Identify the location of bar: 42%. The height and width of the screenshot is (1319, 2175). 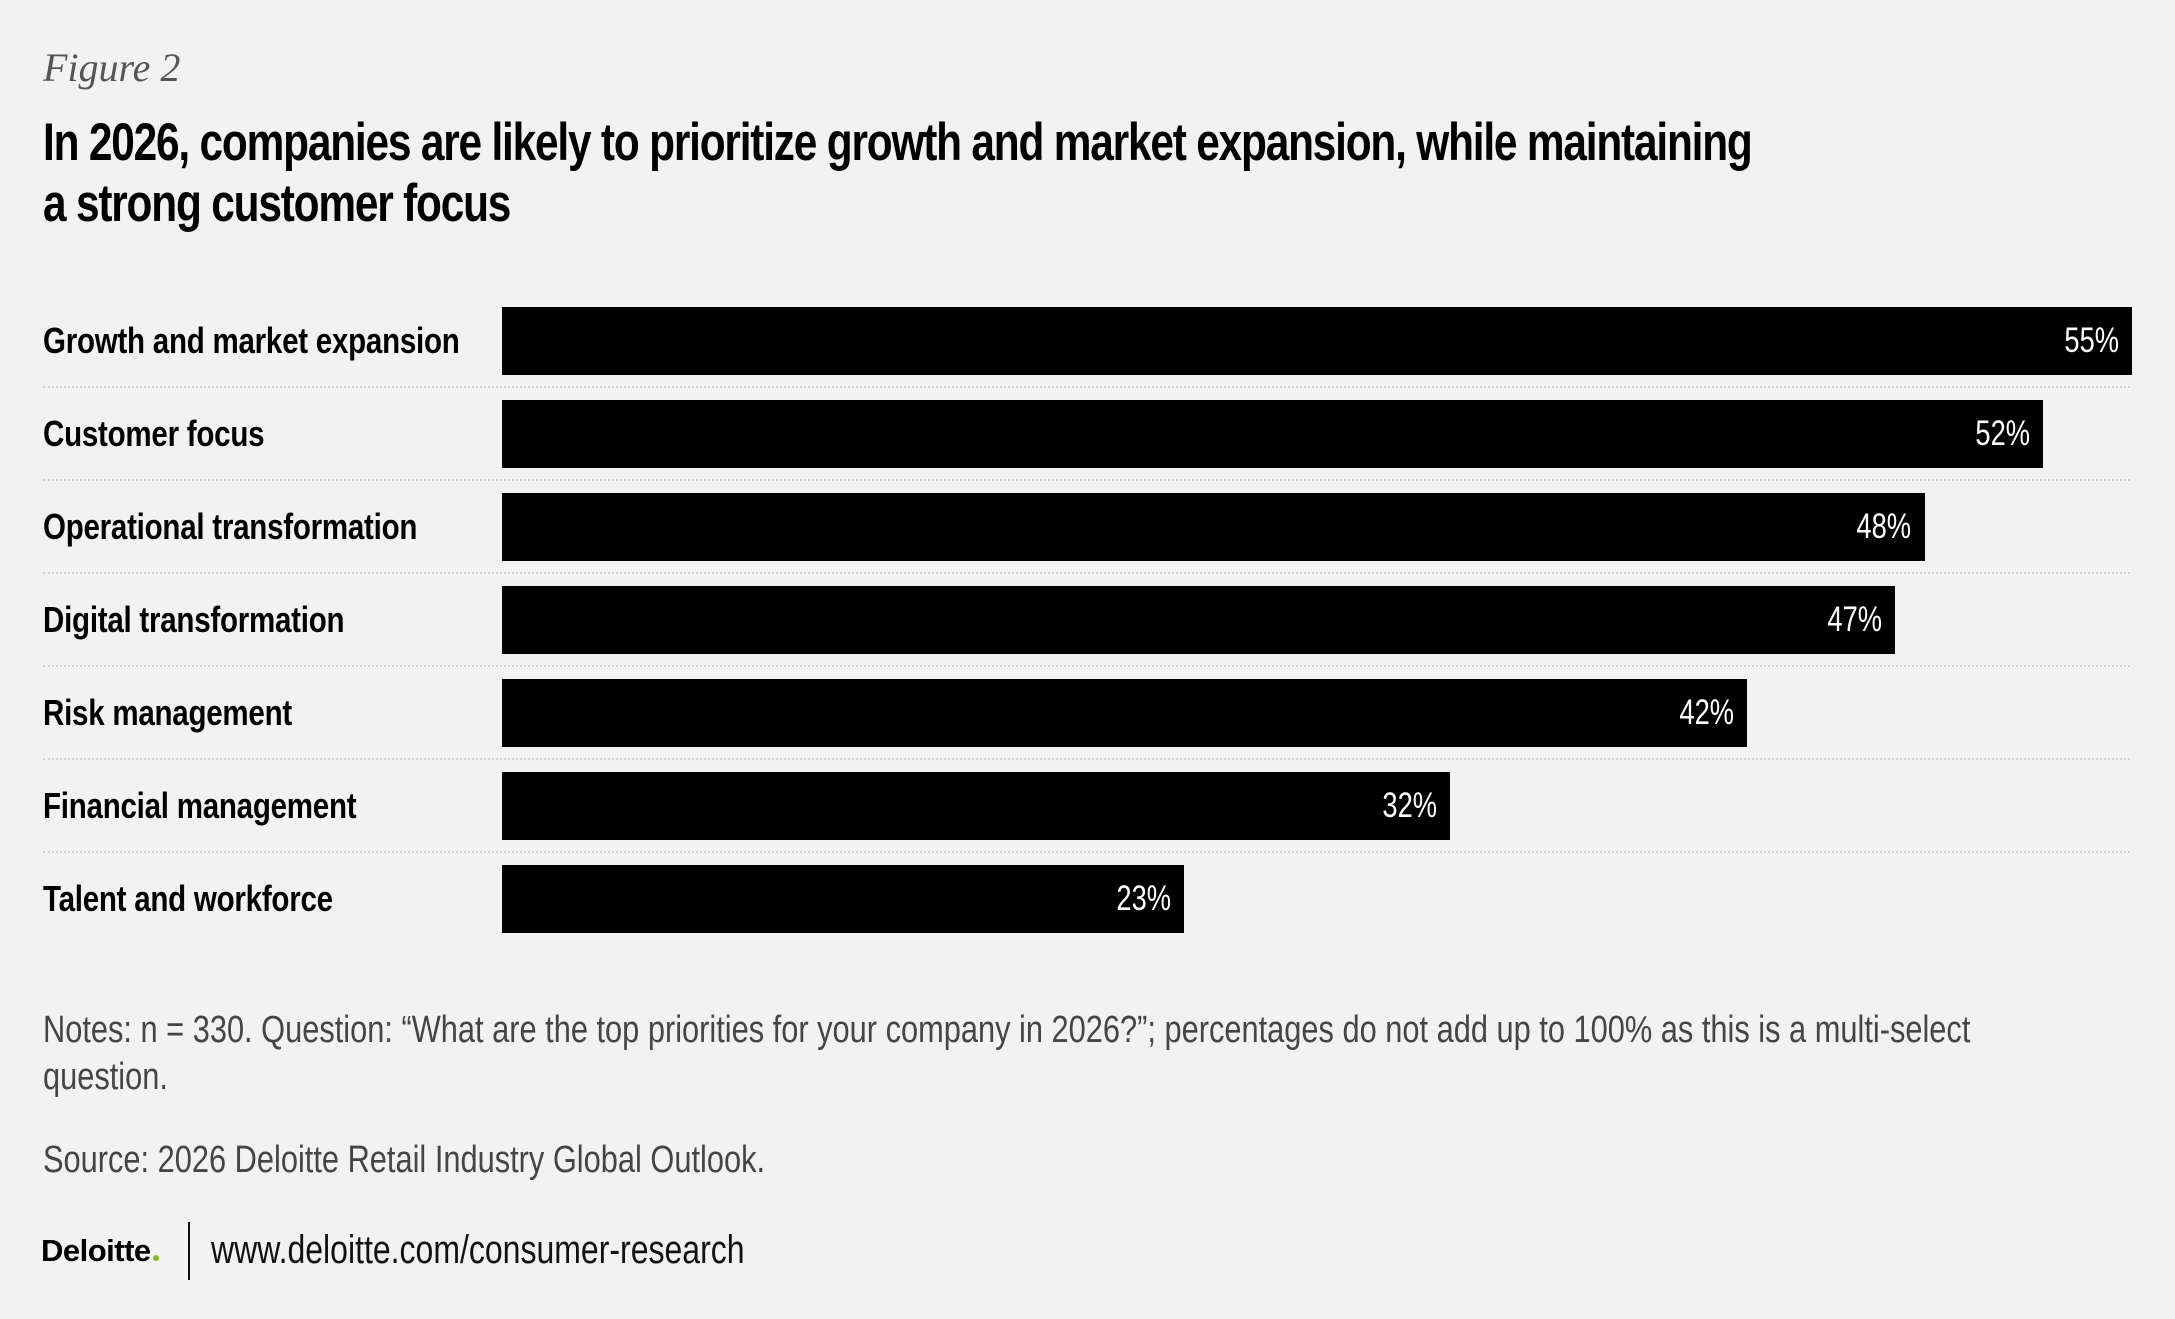
(1124, 713).